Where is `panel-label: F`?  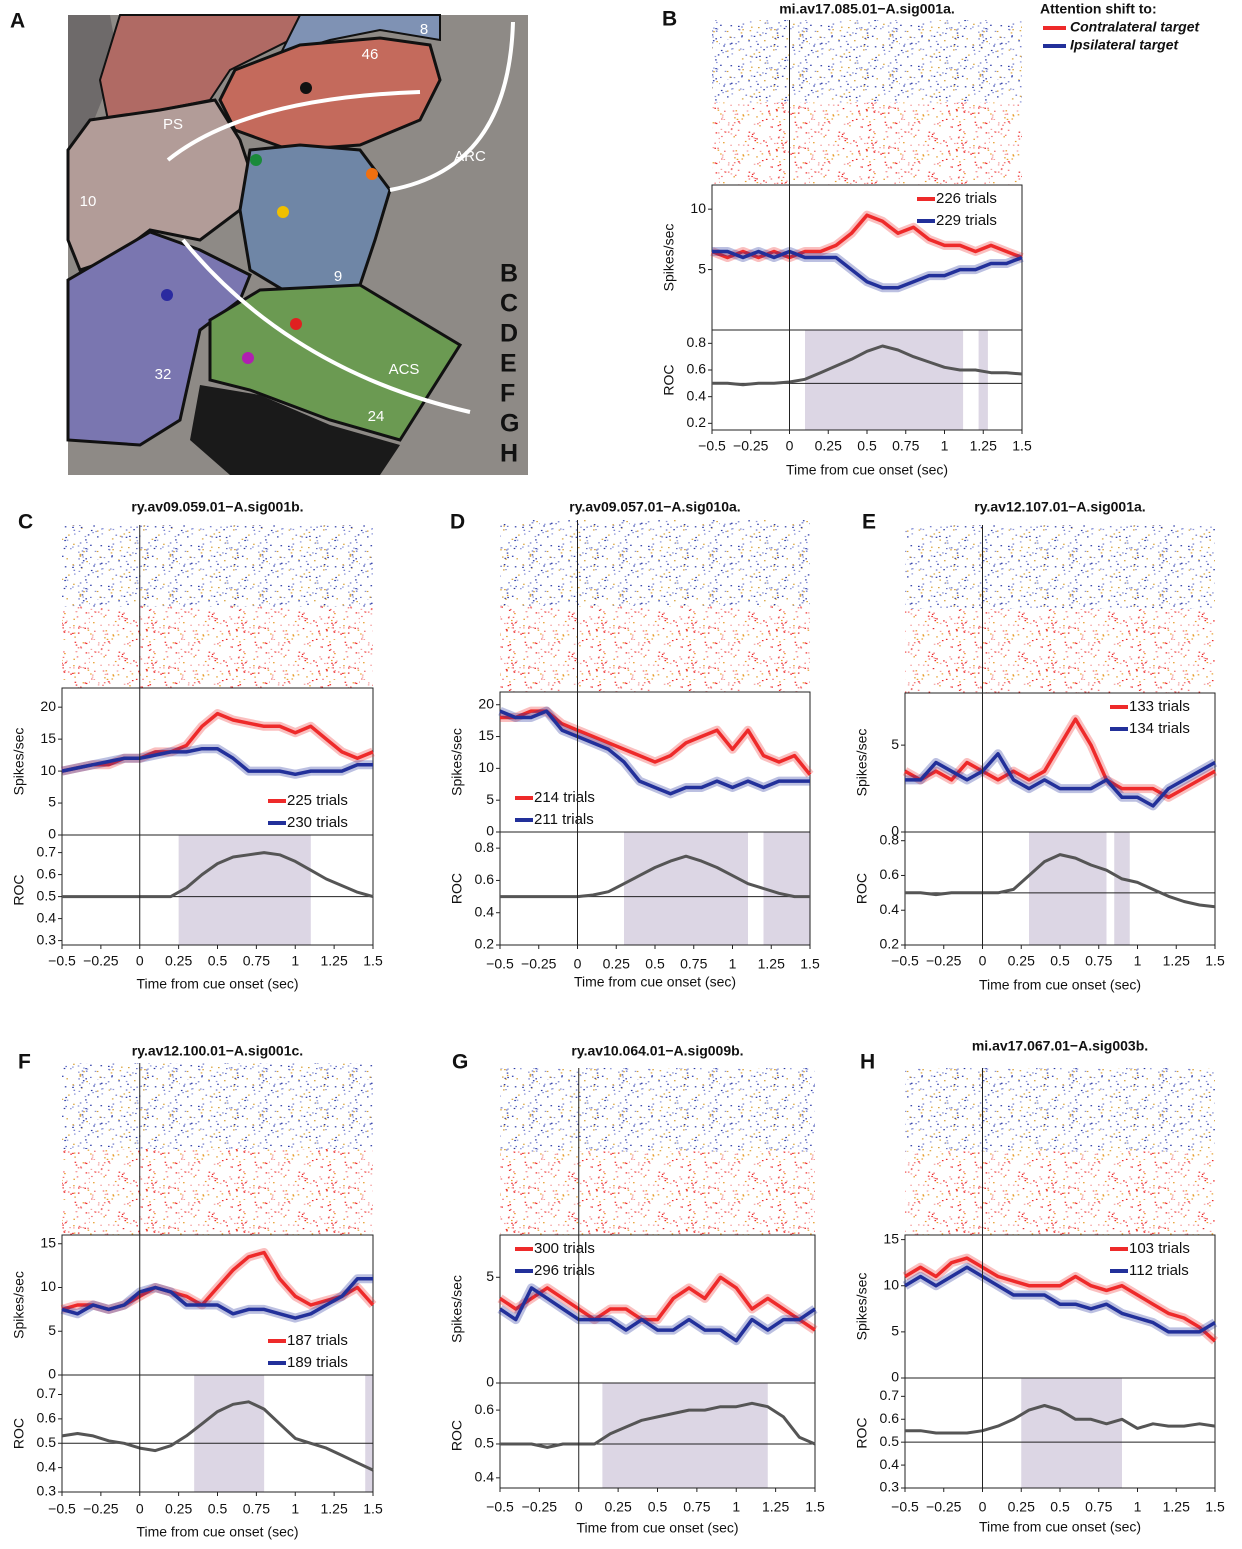
panel-label: F is located at coordinates (24, 1062).